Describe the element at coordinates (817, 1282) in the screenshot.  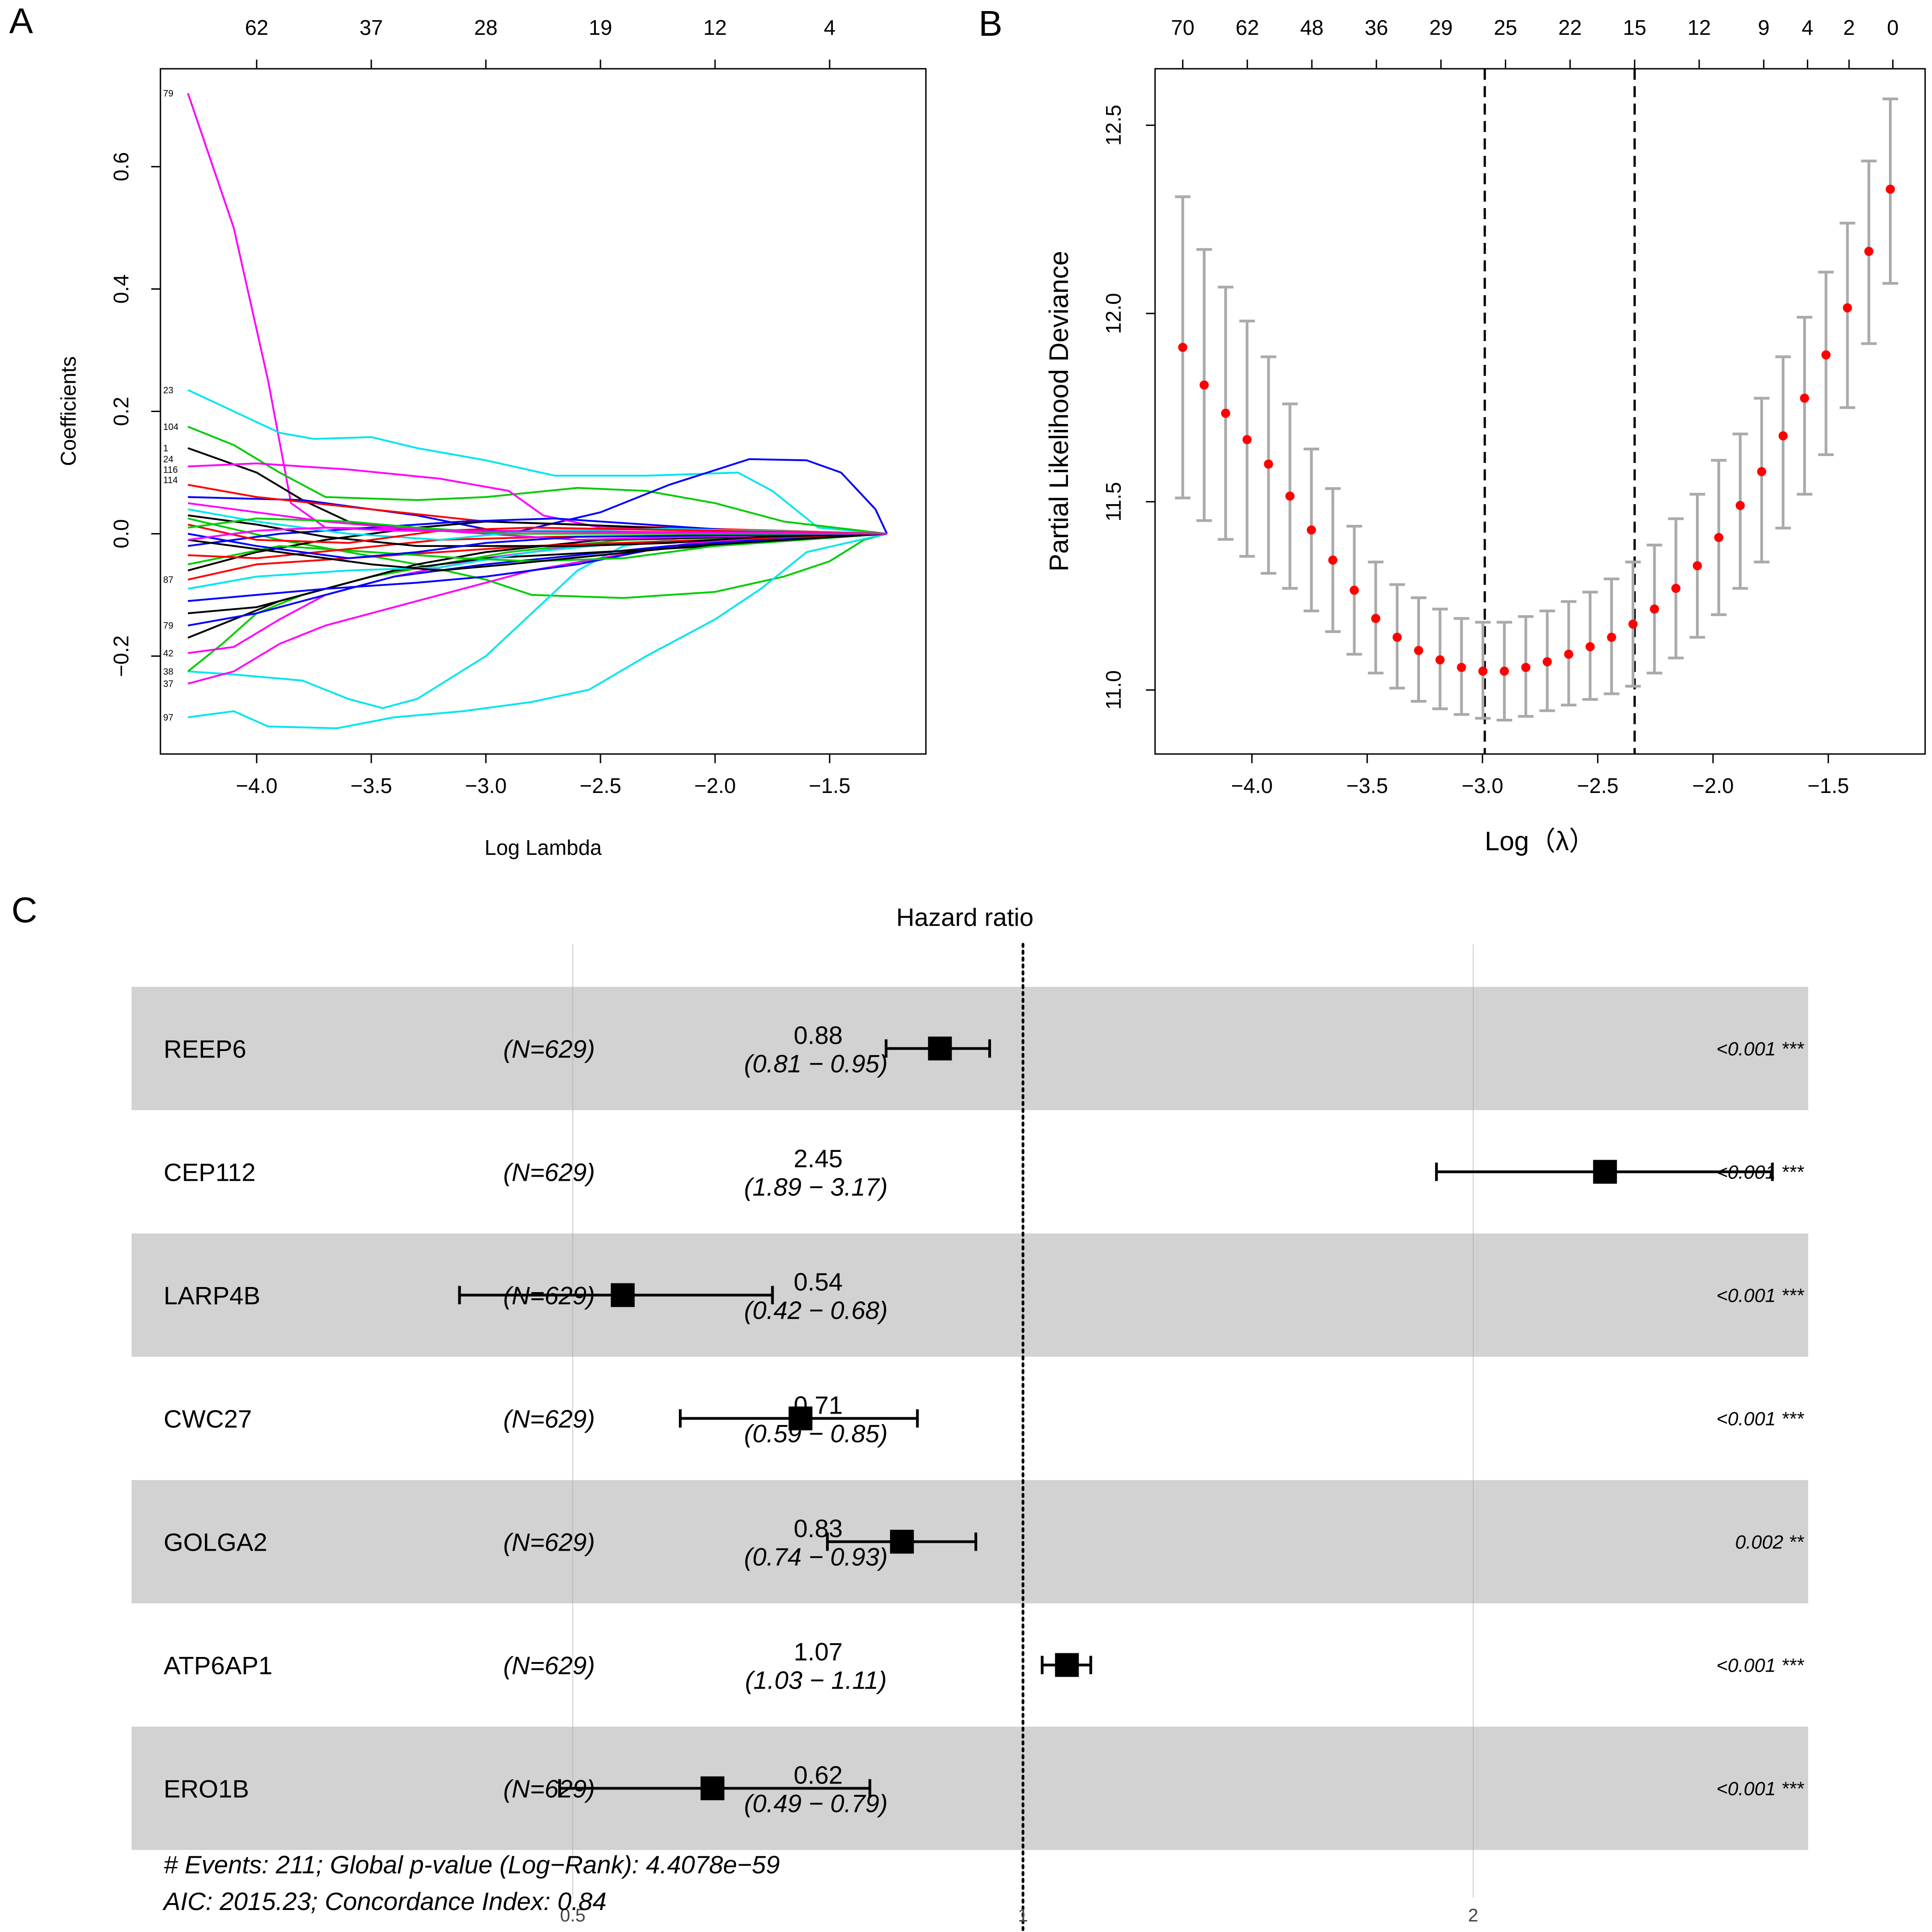
I see `hazard-ratio-value: 0.54` at that location.